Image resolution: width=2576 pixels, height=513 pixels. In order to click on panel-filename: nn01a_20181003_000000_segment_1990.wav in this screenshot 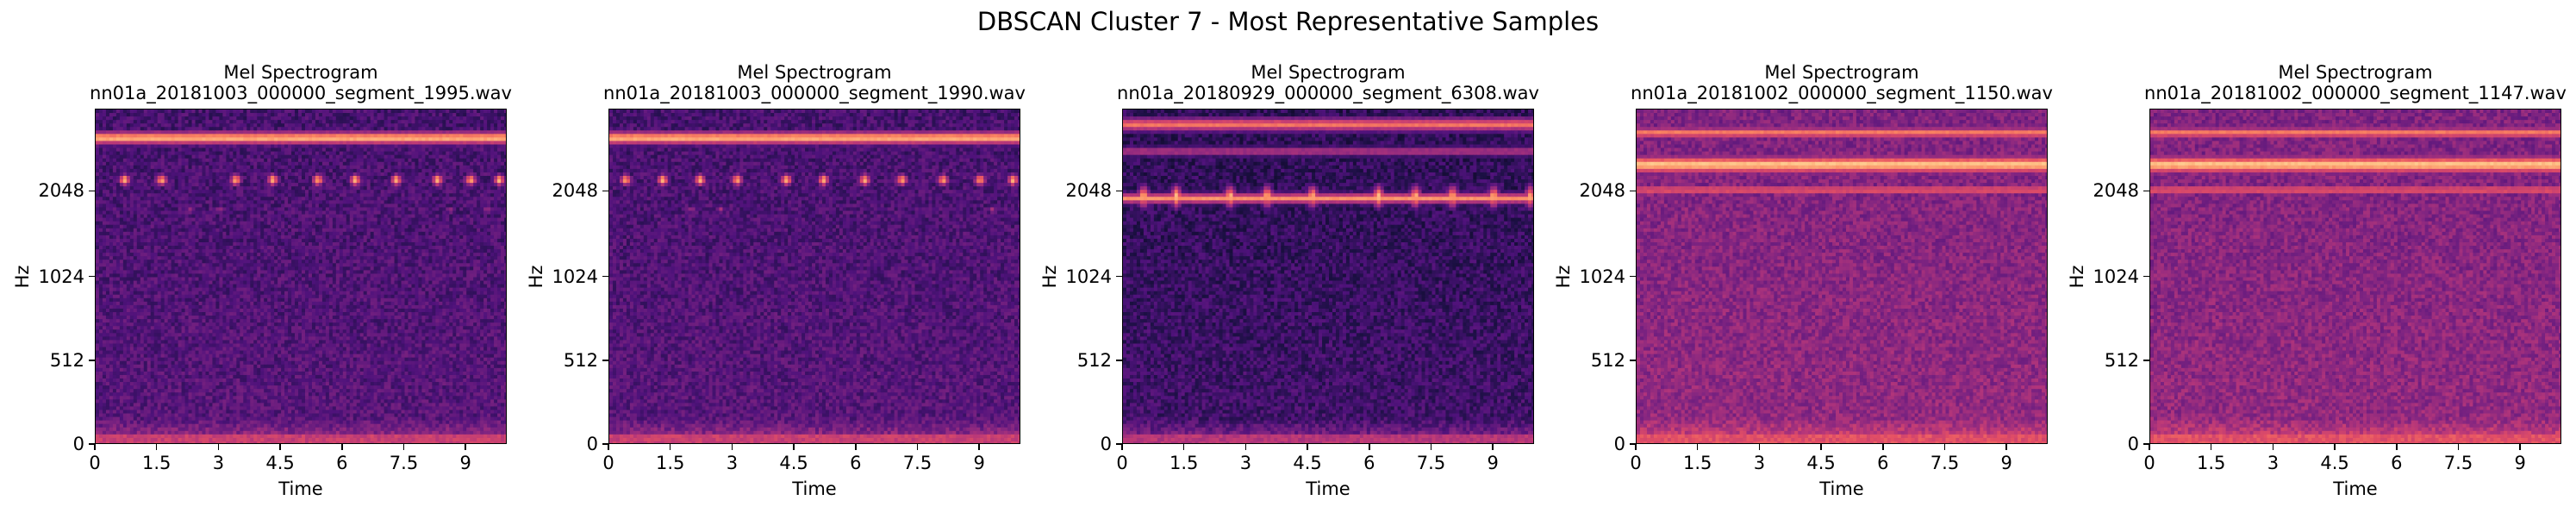, I will do `click(814, 93)`.